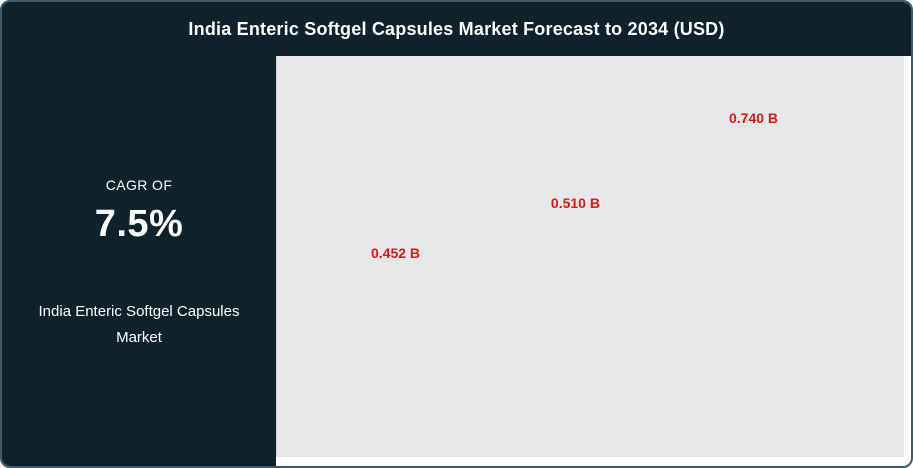  Describe the element at coordinates (753, 118) in the screenshot. I see `data-label: 0.740 B` at that location.